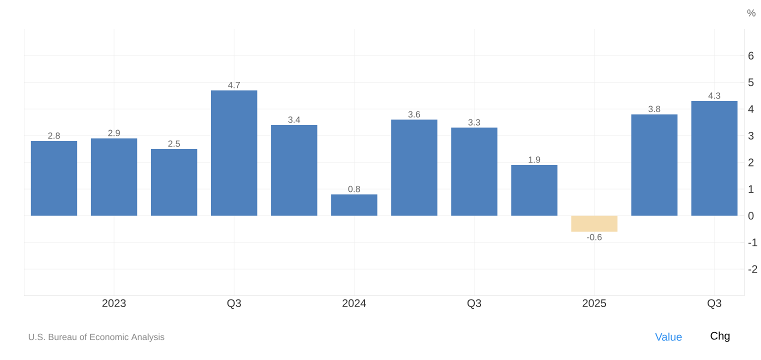 This screenshot has width=761, height=360. Describe the element at coordinates (751, 82) in the screenshot. I see `y-tick-label: 5` at that location.